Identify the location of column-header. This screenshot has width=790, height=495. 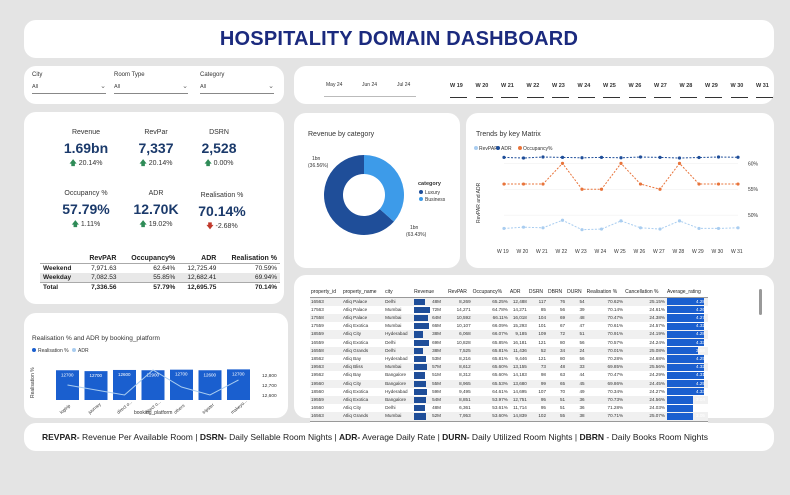
(60, 259).